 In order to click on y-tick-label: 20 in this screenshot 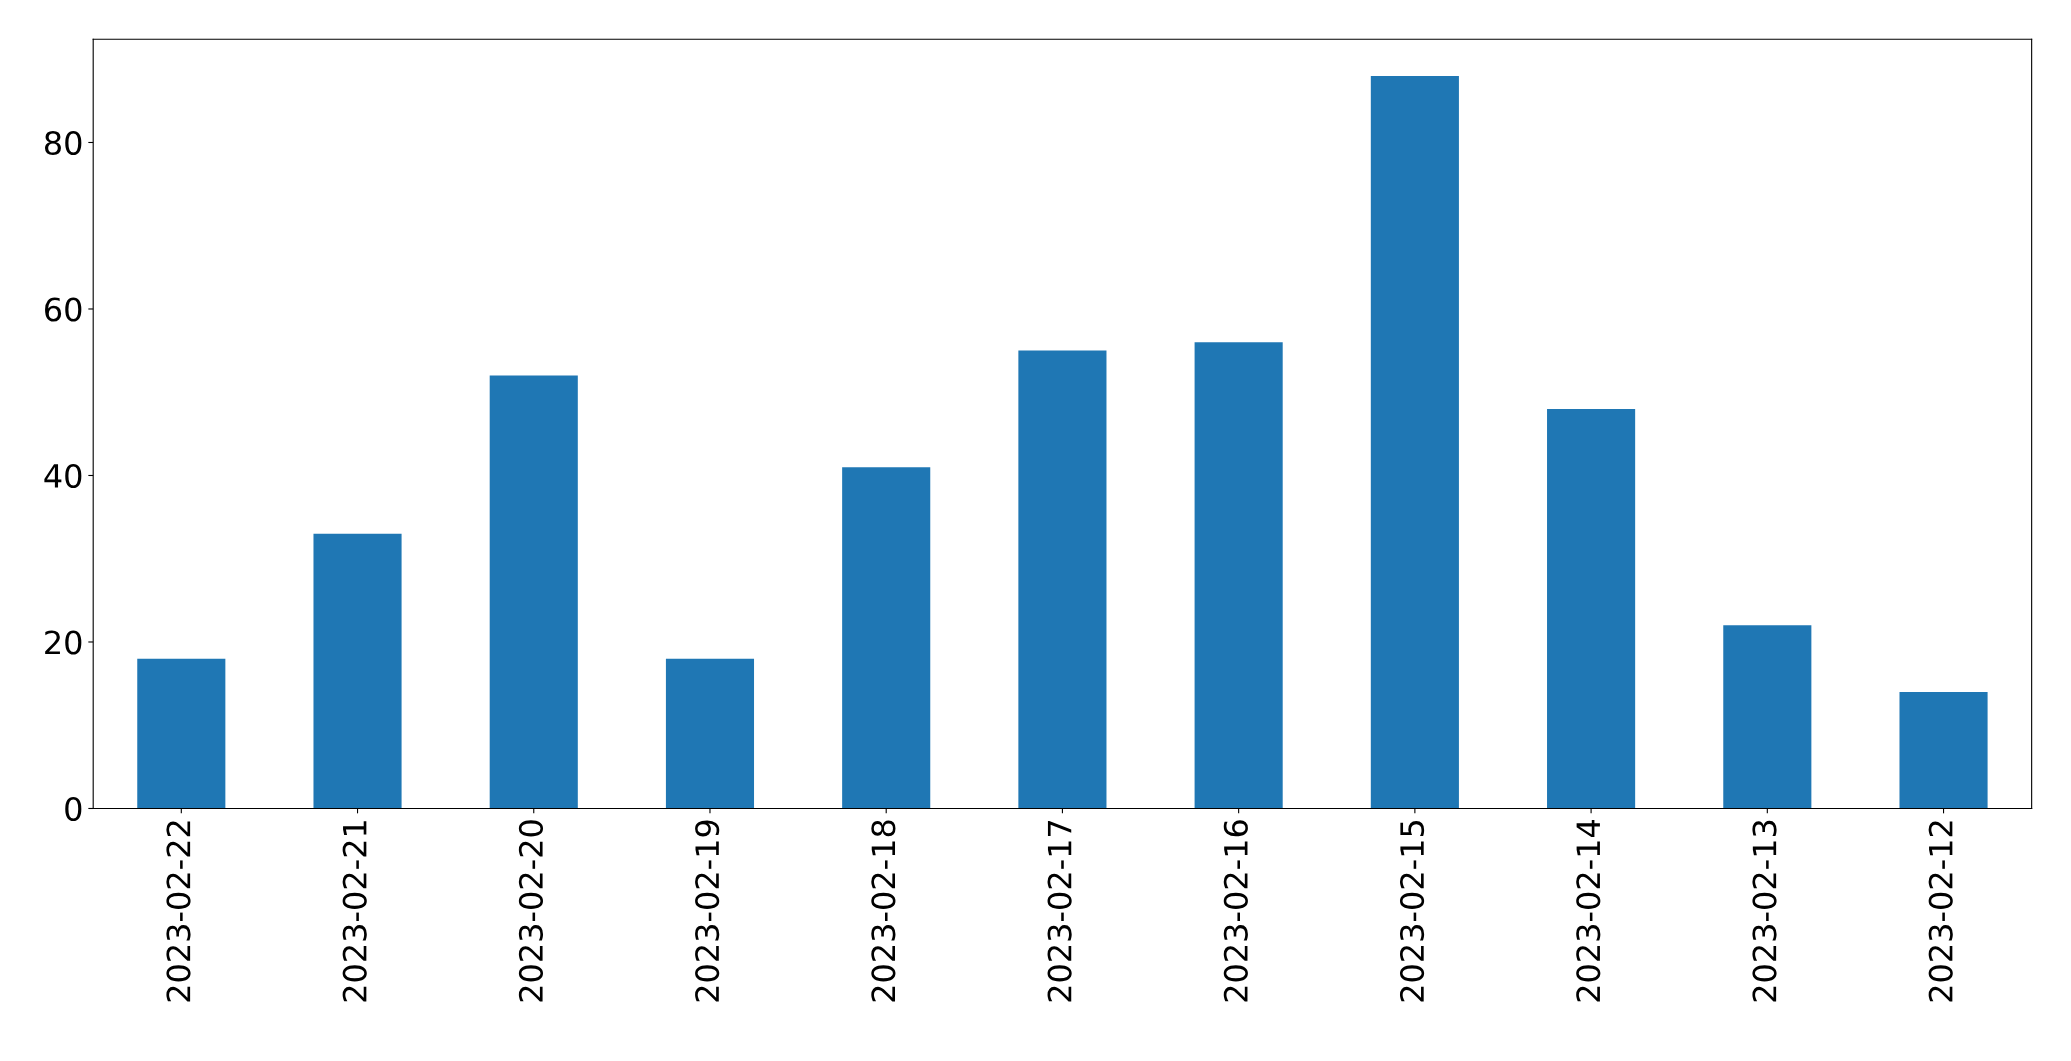, I will do `click(63, 642)`.